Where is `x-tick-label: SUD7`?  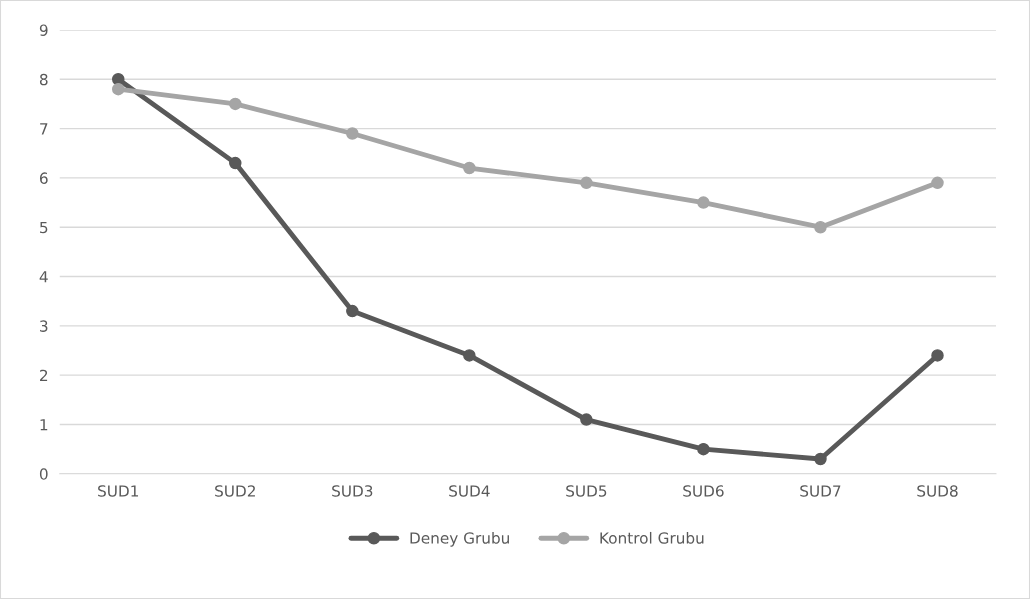 x-tick-label: SUD7 is located at coordinates (820, 491).